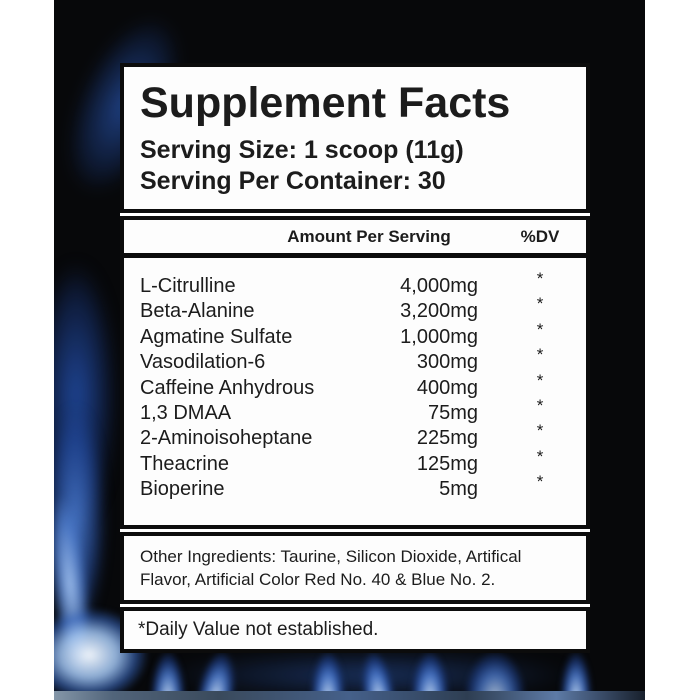 The width and height of the screenshot is (700, 700). What do you see at coordinates (355, 487) in the screenshot?
I see `ingredient-row: Bioperine 5mg *` at bounding box center [355, 487].